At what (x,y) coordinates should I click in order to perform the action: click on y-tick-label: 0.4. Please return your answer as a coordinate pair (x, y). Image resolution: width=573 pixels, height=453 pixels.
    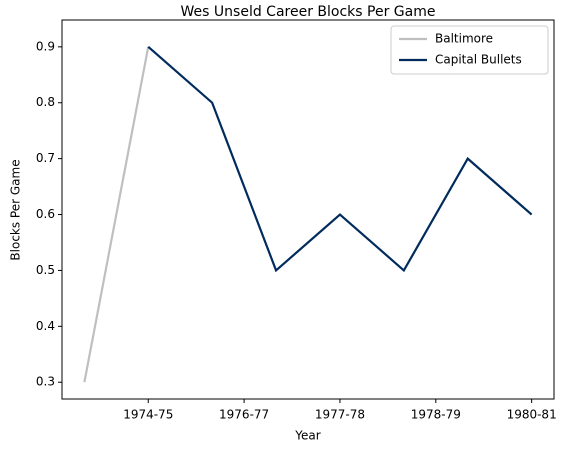
    Looking at the image, I should click on (45, 326).